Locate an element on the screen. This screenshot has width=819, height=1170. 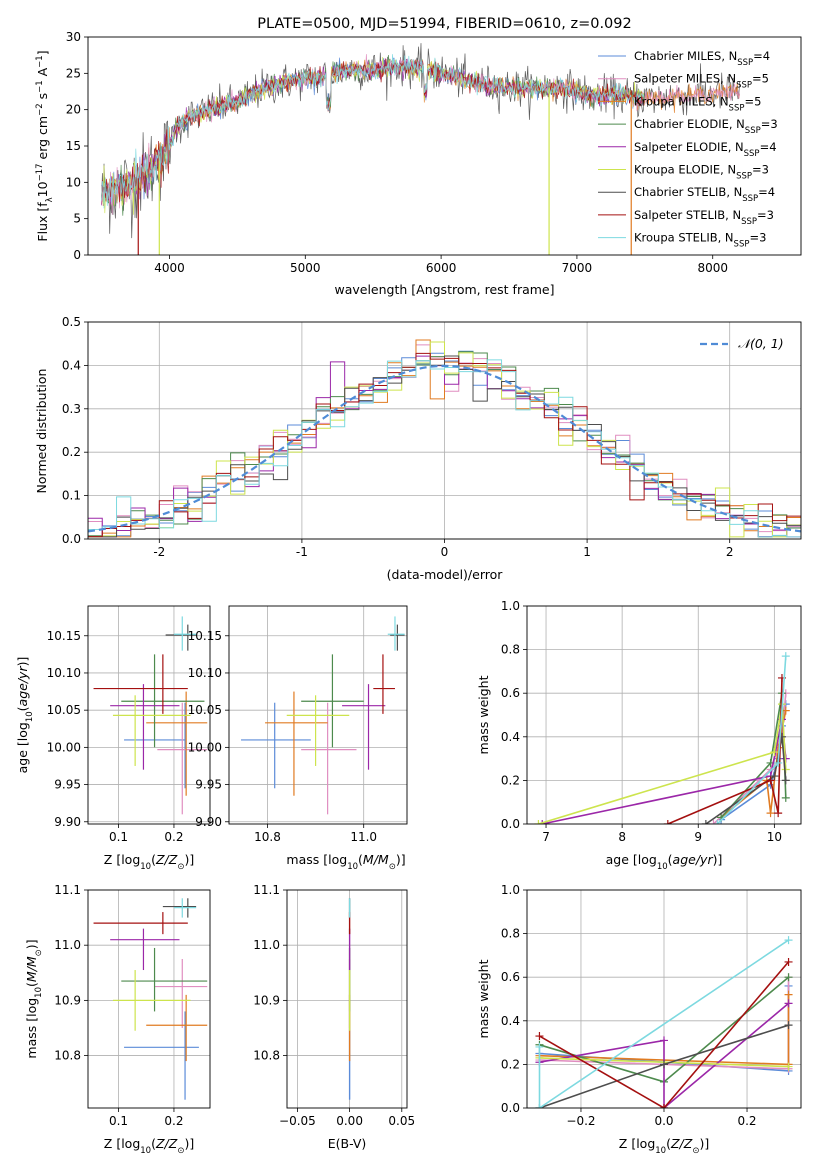
x-tick-label: 10.8 is located at coordinates (267, 837).